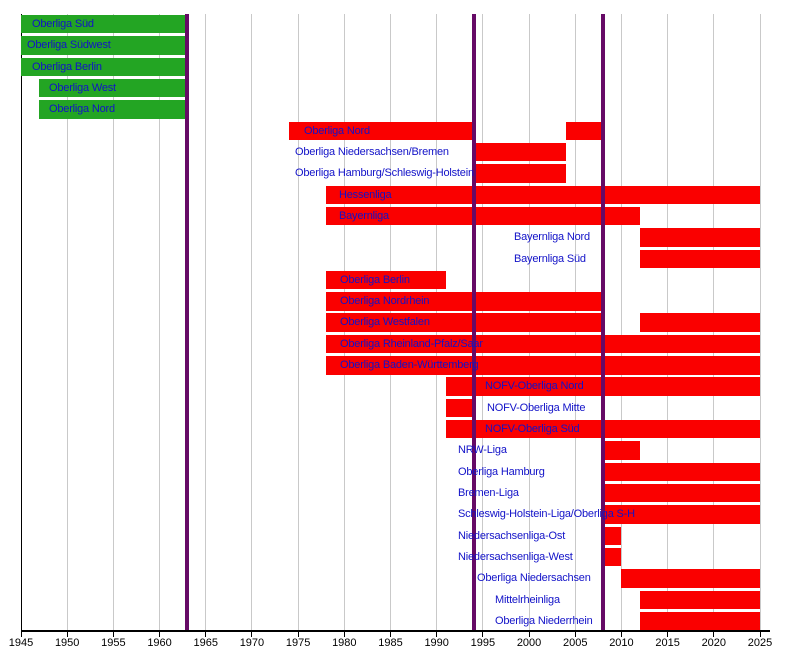  What do you see at coordinates (159, 643) in the screenshot?
I see `axis-tick-label: 1960` at bounding box center [159, 643].